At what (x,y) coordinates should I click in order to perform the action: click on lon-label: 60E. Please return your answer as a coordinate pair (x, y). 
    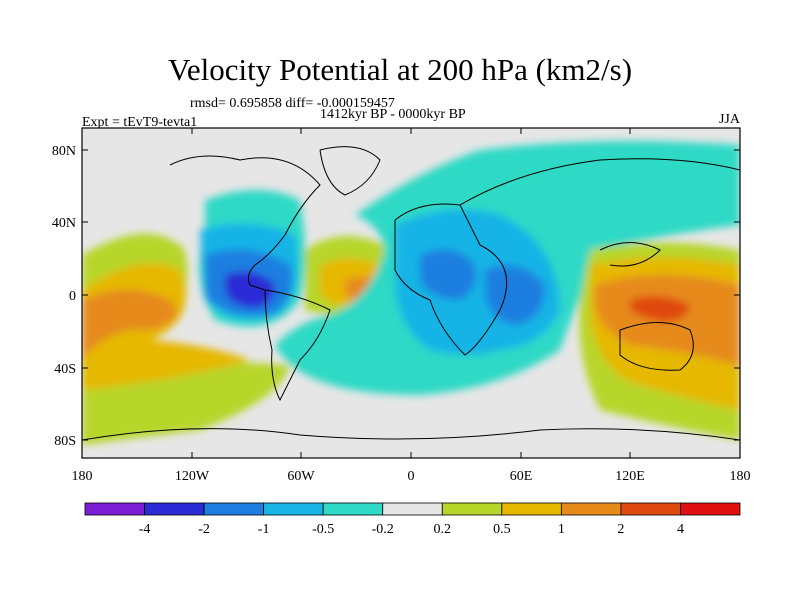
    Looking at the image, I should click on (521, 476).